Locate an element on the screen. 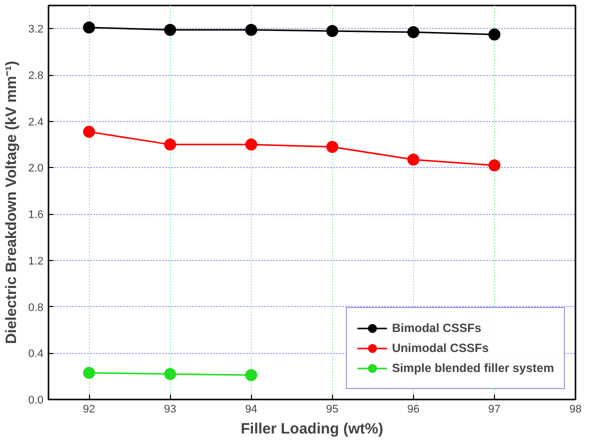 The height and width of the screenshot is (446, 595). y-tick-label: 0.8 is located at coordinates (36, 308).